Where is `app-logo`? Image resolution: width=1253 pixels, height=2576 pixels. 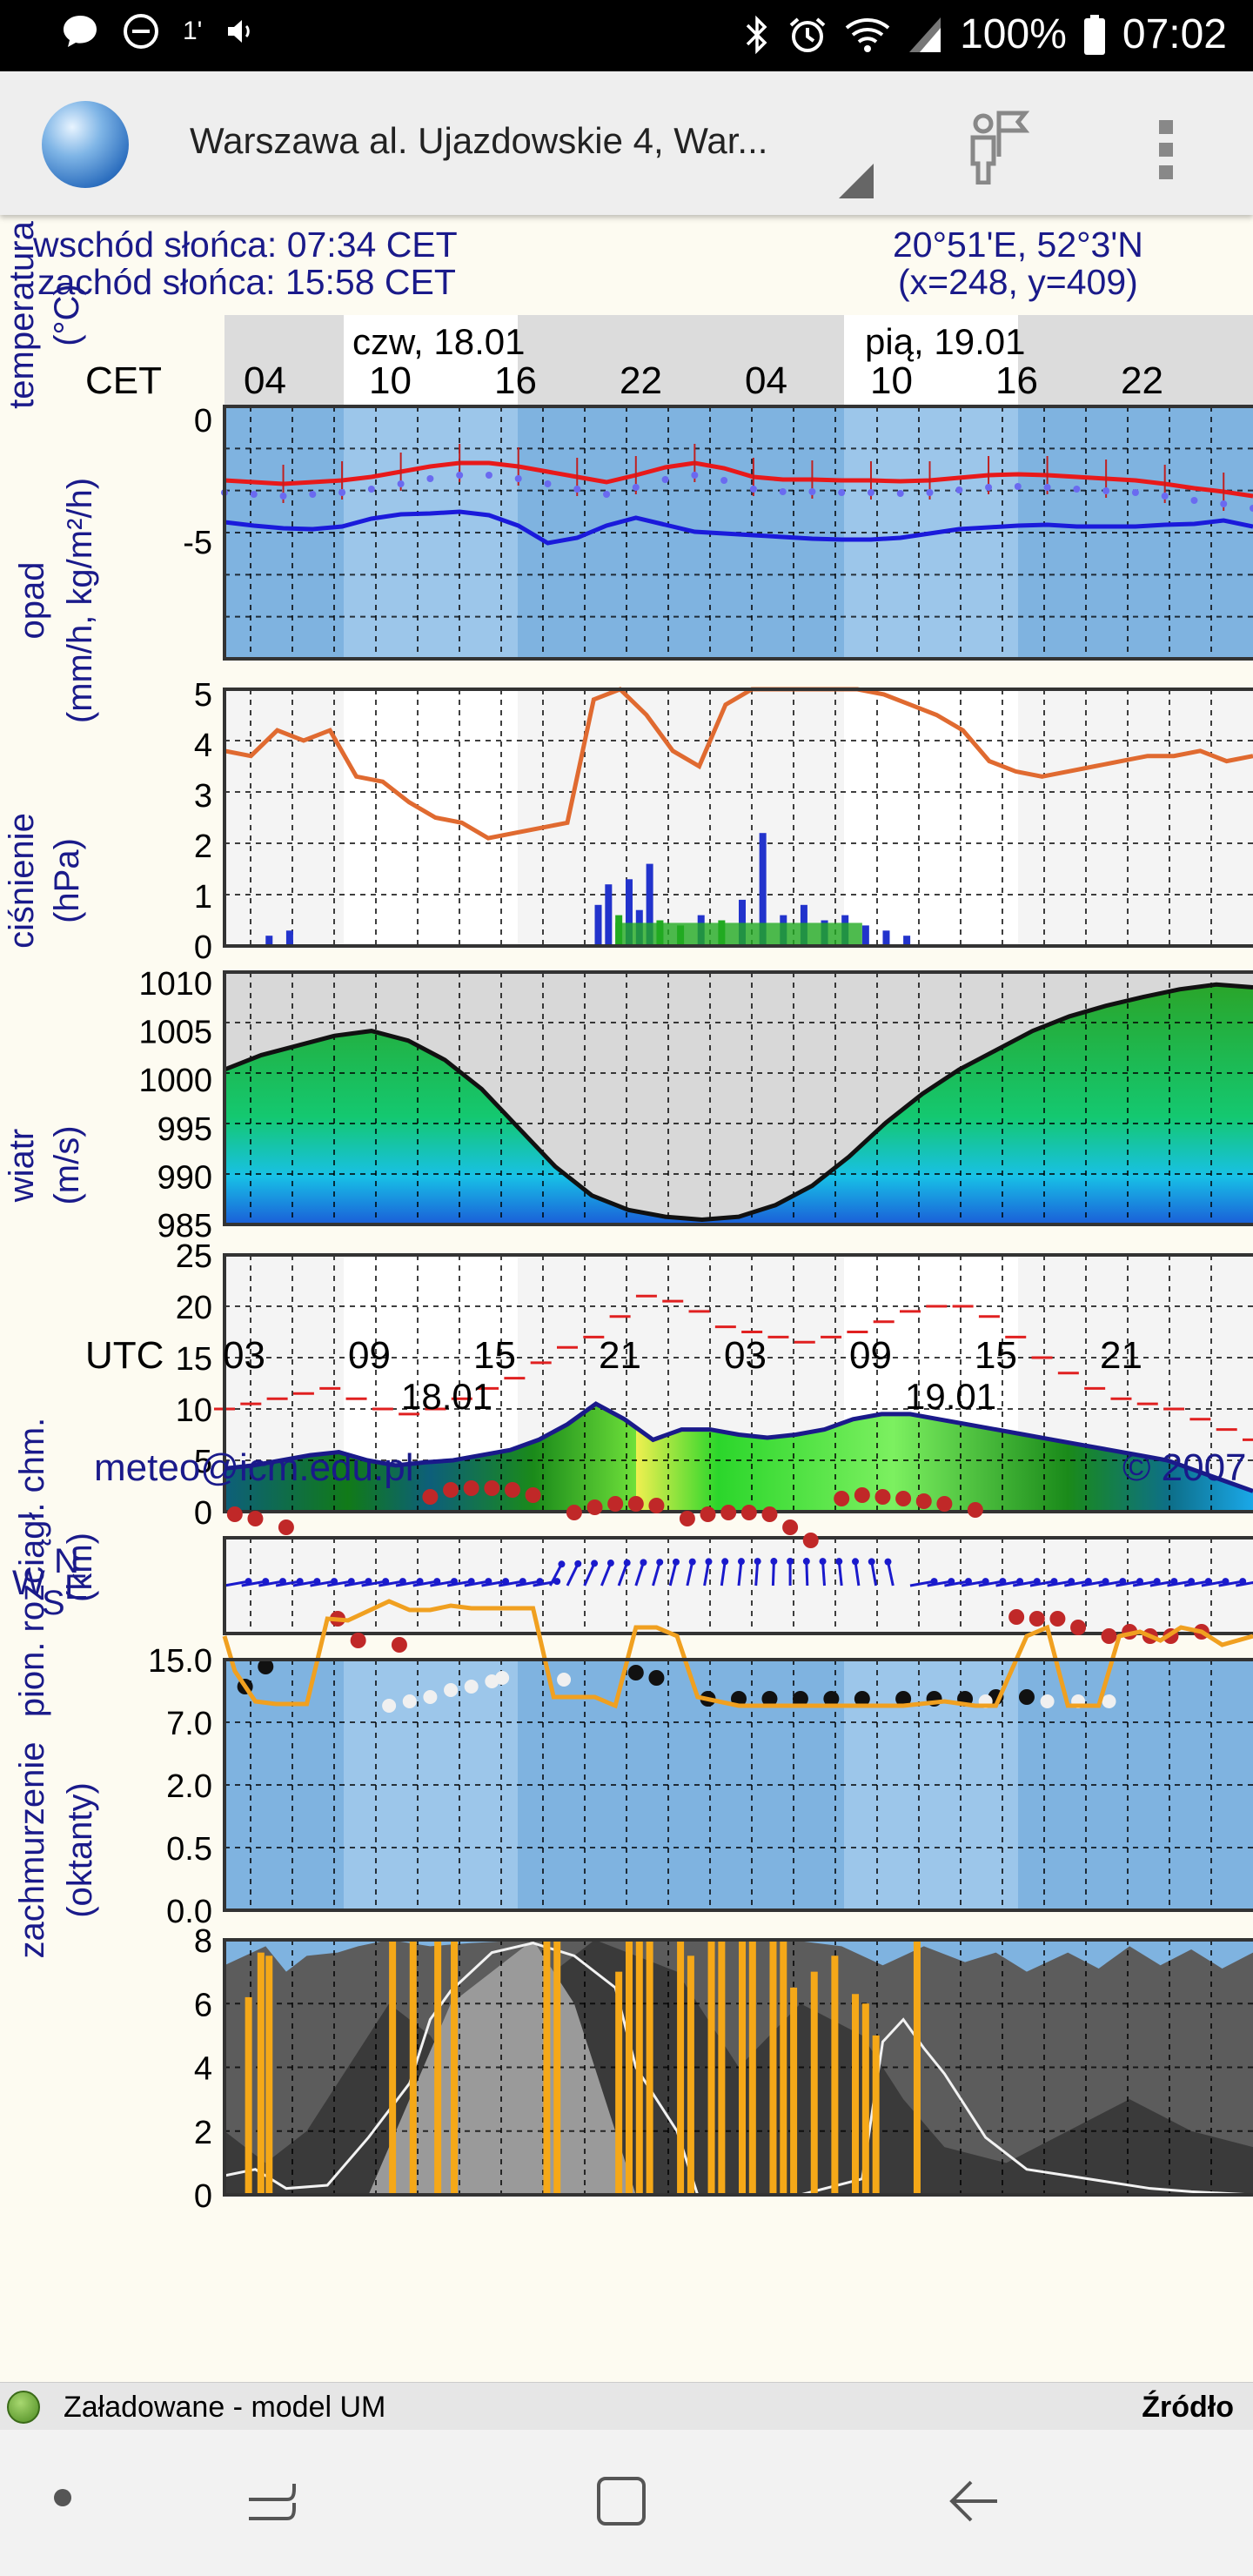 app-logo is located at coordinates (85, 145).